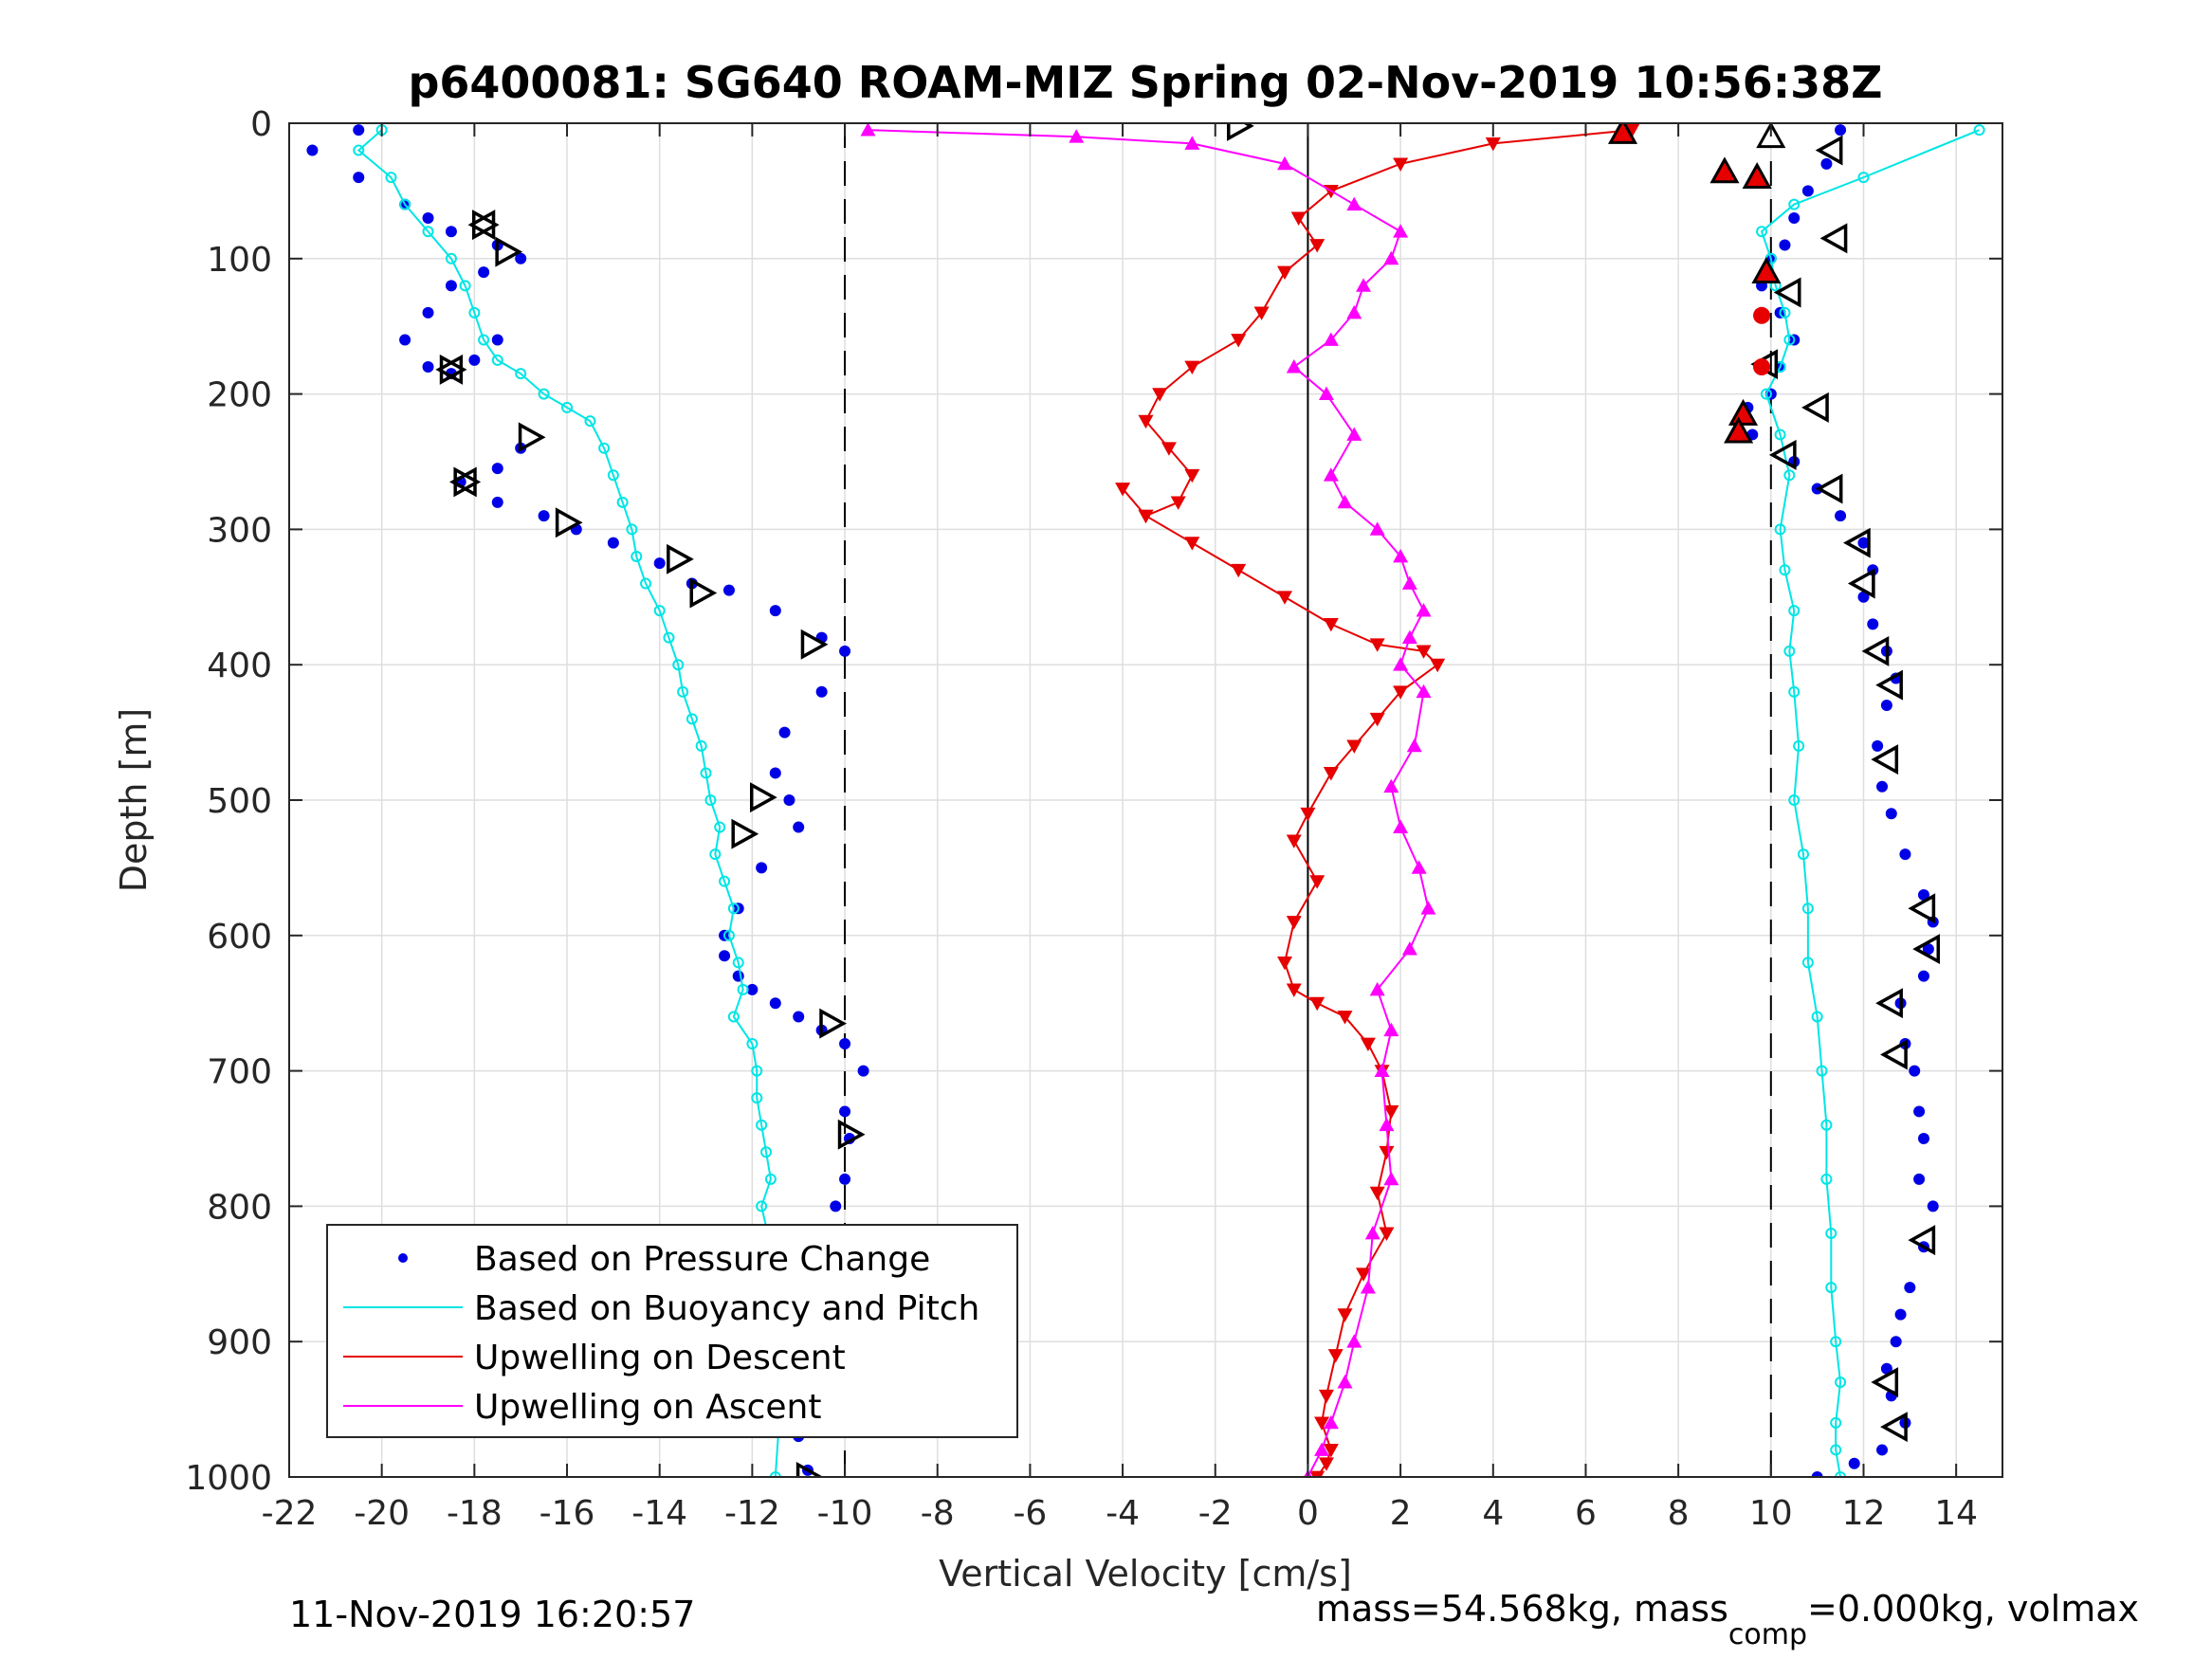 Image resolution: width=2212 pixels, height=1659 pixels. Describe the element at coordinates (228, 1478) in the screenshot. I see `y-tick-label: 1000` at that location.